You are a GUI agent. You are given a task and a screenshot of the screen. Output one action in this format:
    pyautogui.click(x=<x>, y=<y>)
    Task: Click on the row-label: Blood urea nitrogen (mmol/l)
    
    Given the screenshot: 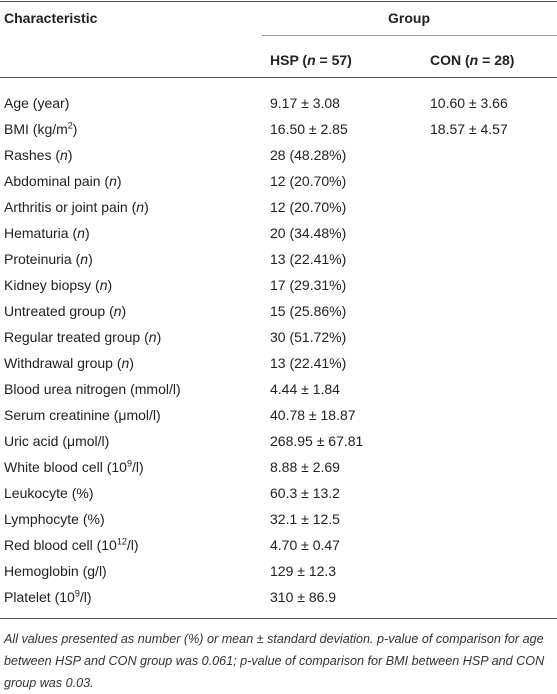 What is the action you would take?
    pyautogui.click(x=92, y=389)
    